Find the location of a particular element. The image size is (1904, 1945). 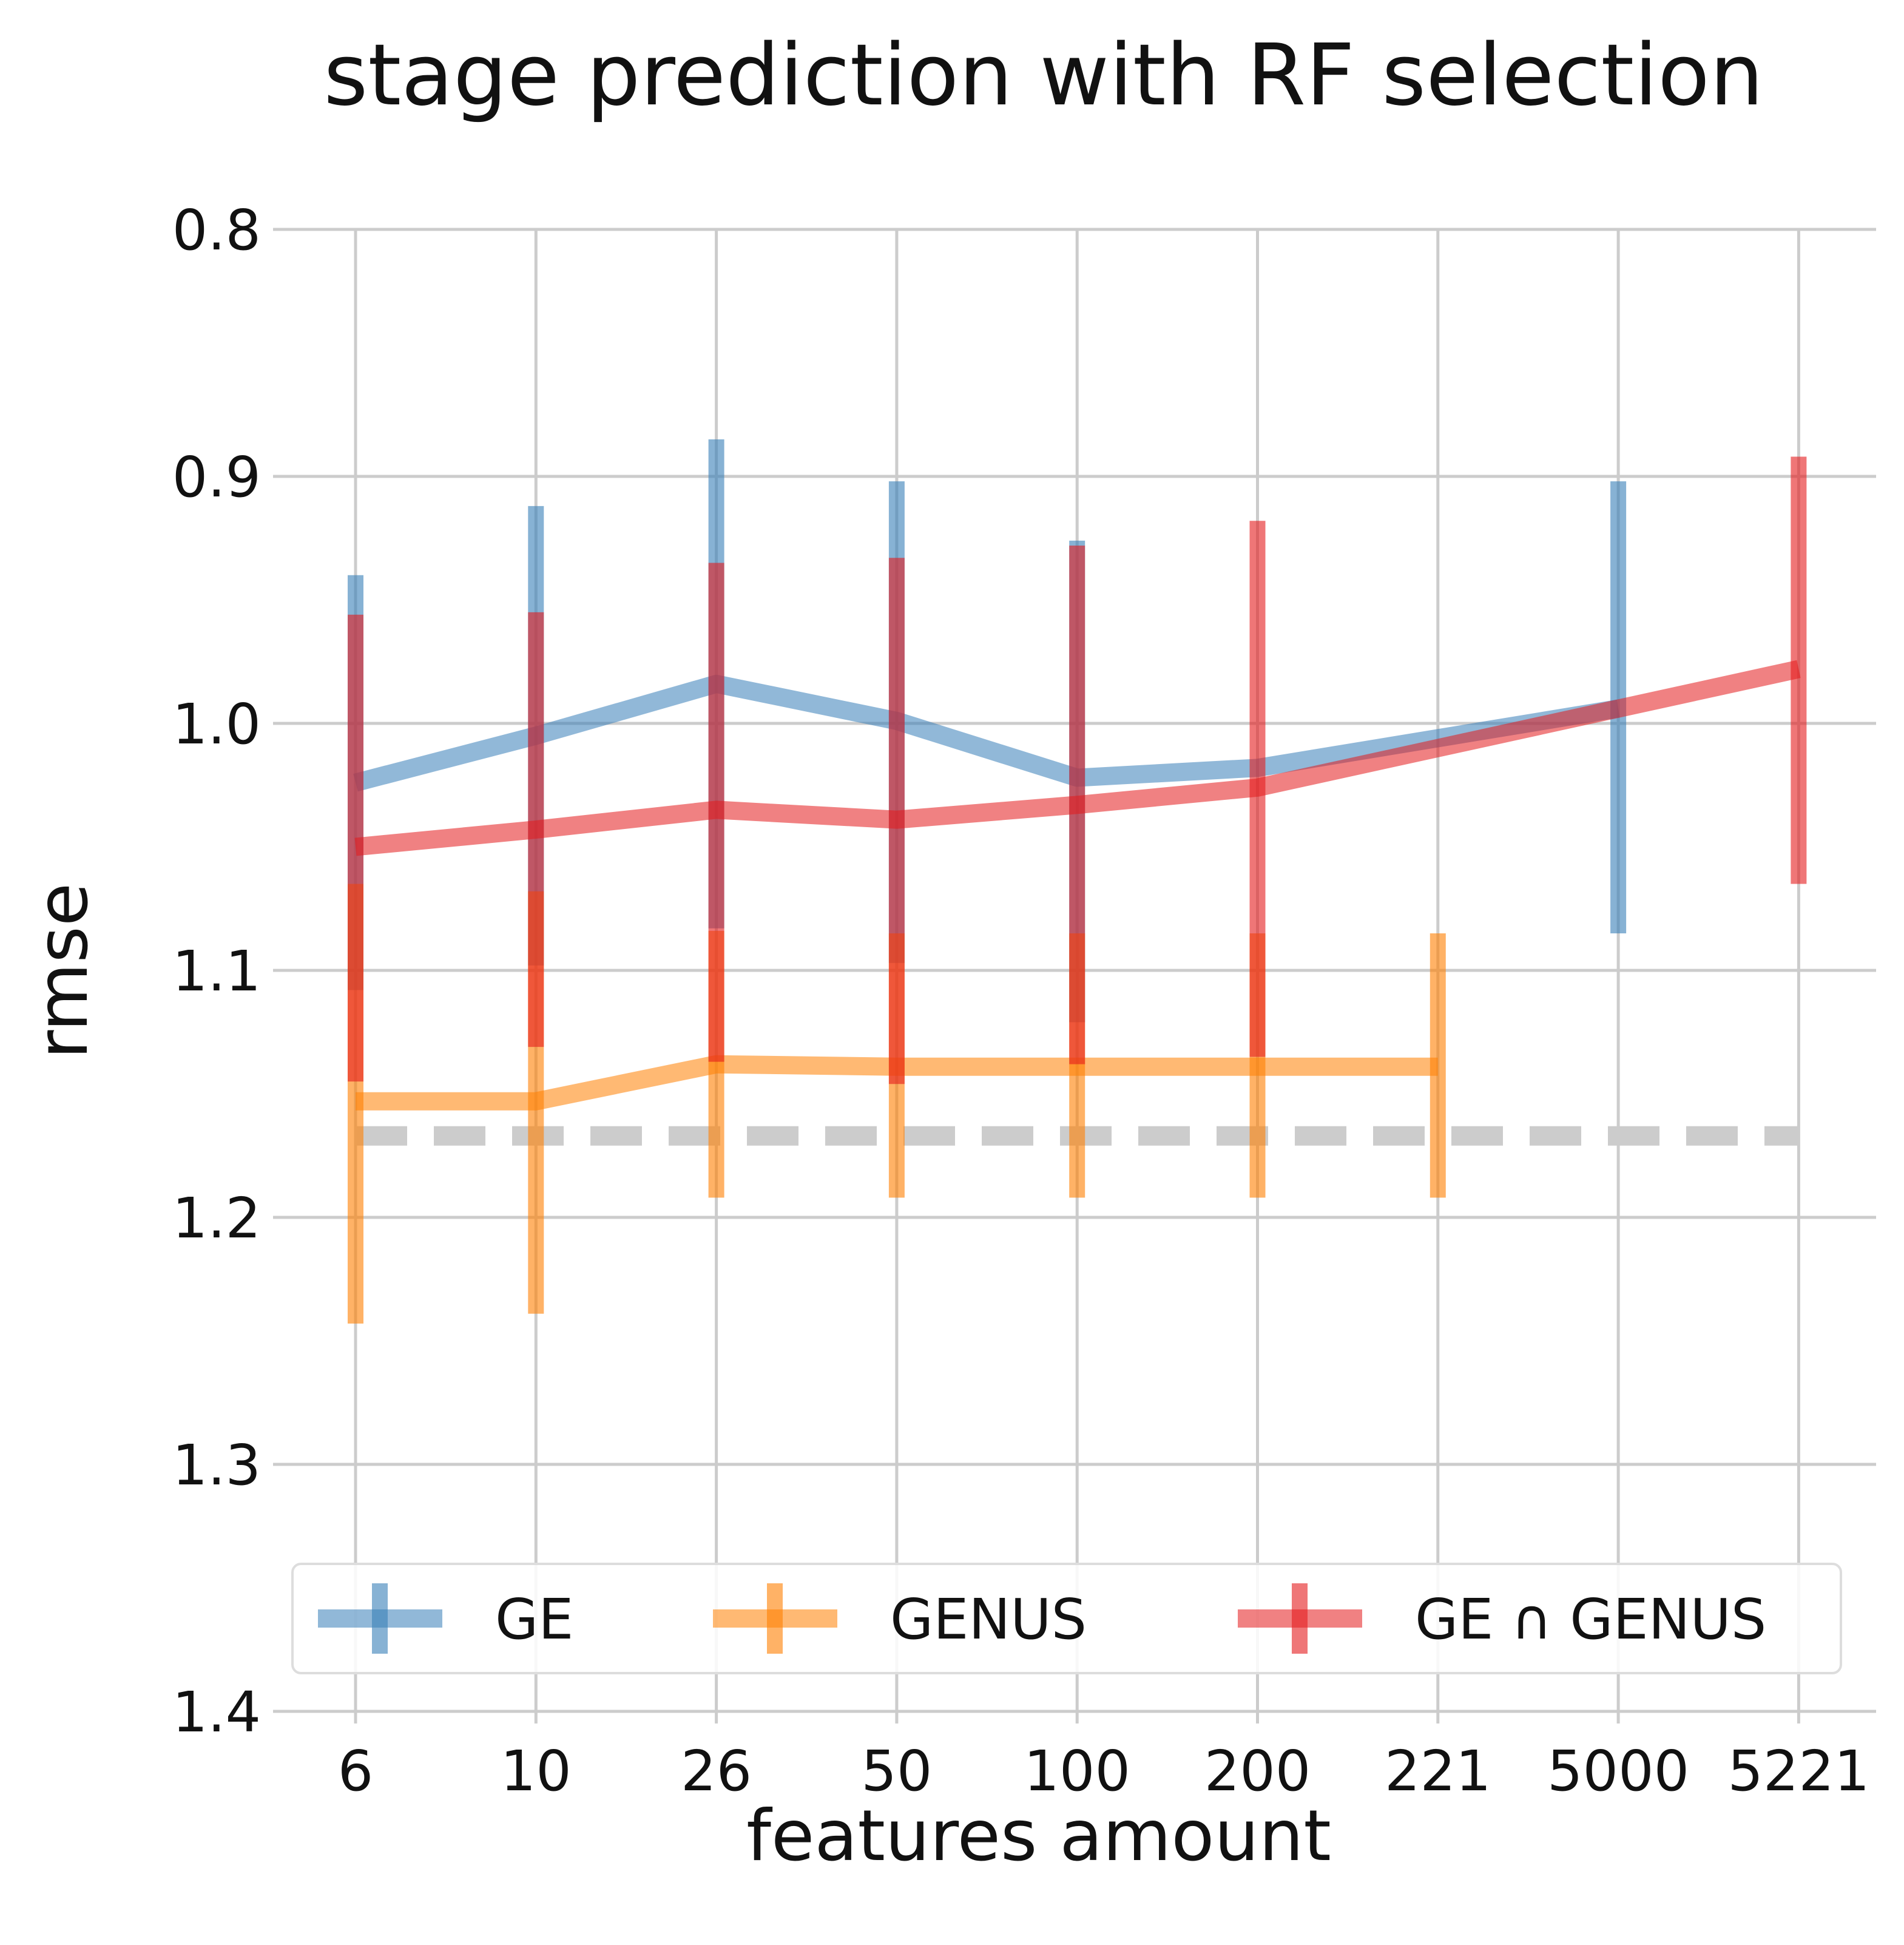

x-tick-label: 50 is located at coordinates (896, 1771).